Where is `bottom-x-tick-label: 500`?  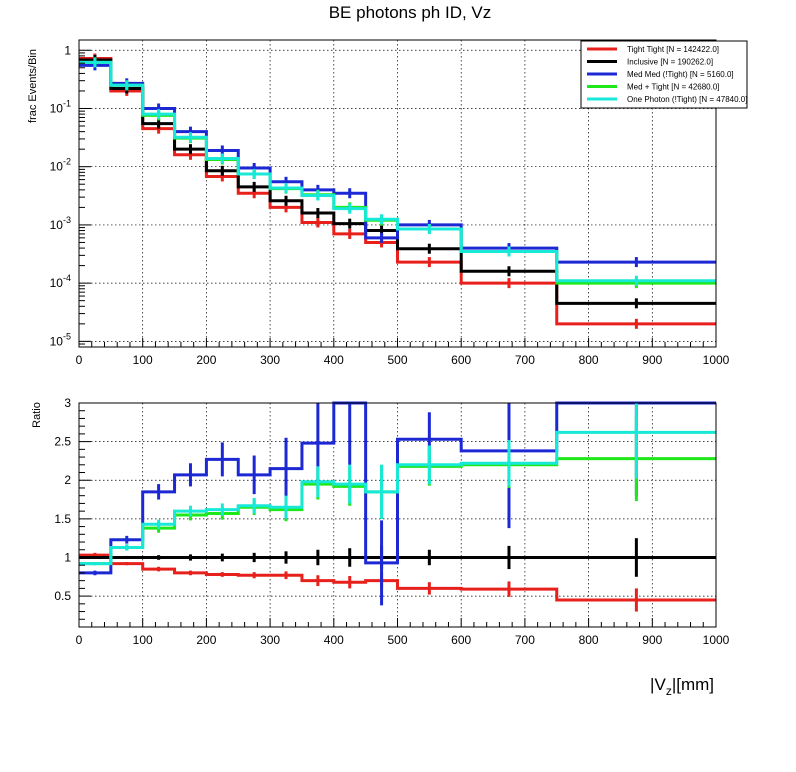
bottom-x-tick-label: 500 is located at coordinates (397, 640).